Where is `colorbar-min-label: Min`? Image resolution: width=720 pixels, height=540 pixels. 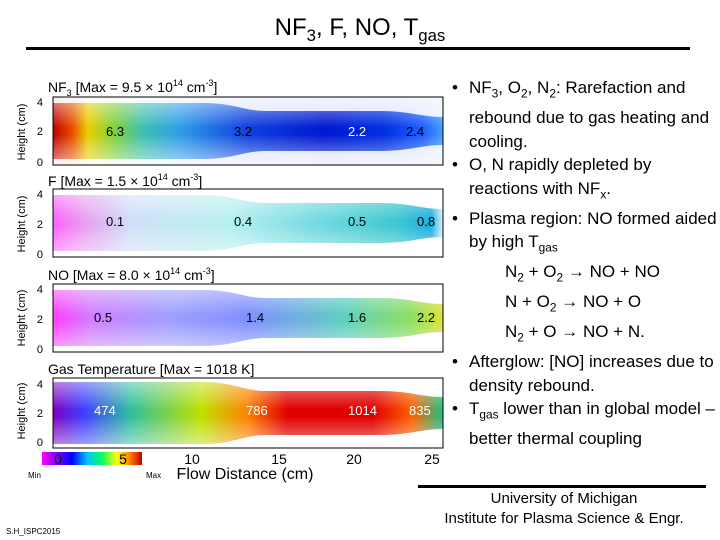 colorbar-min-label: Min is located at coordinates (34, 475).